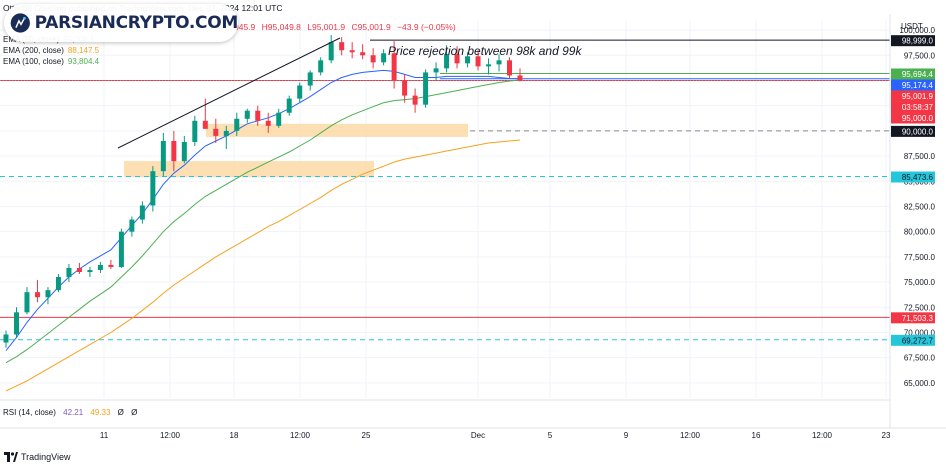 This screenshot has width=946, height=466. I want to click on countdown-label: 03:58:37, so click(918, 107).